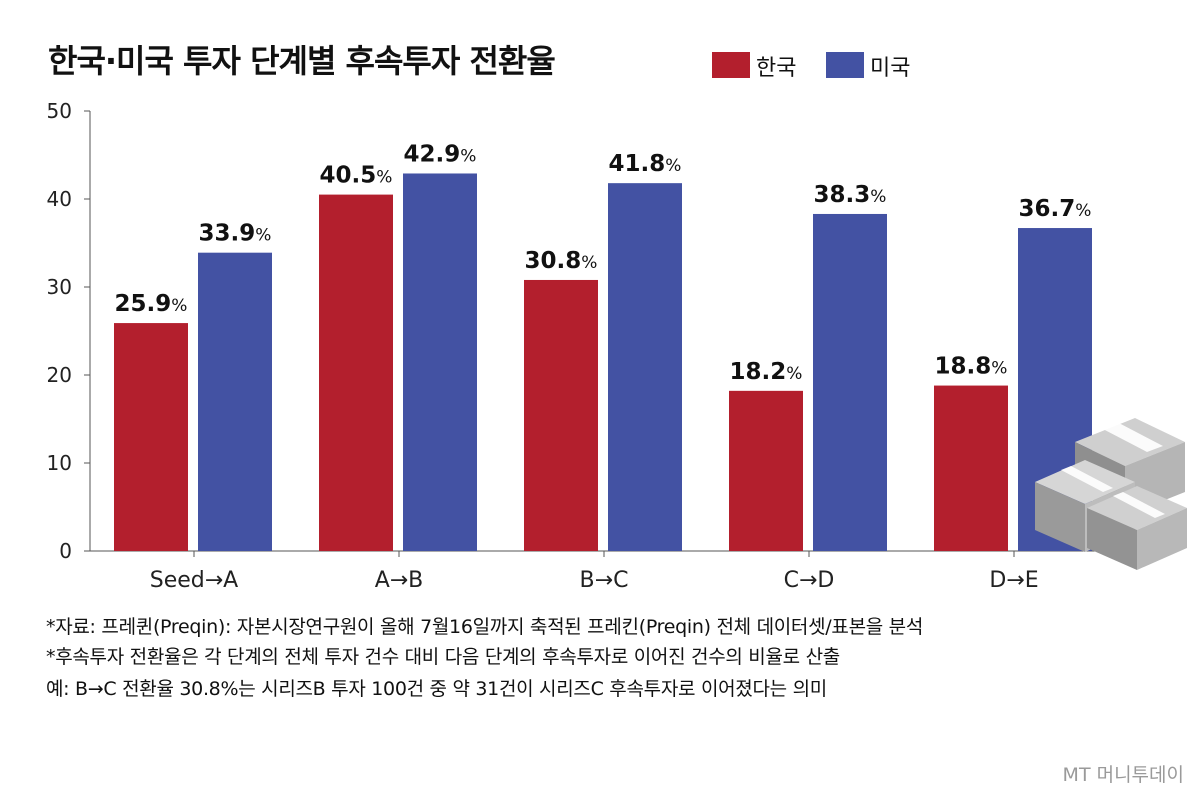 The width and height of the screenshot is (1200, 800). What do you see at coordinates (809, 580) in the screenshot?
I see `x-tick-label: C→D` at bounding box center [809, 580].